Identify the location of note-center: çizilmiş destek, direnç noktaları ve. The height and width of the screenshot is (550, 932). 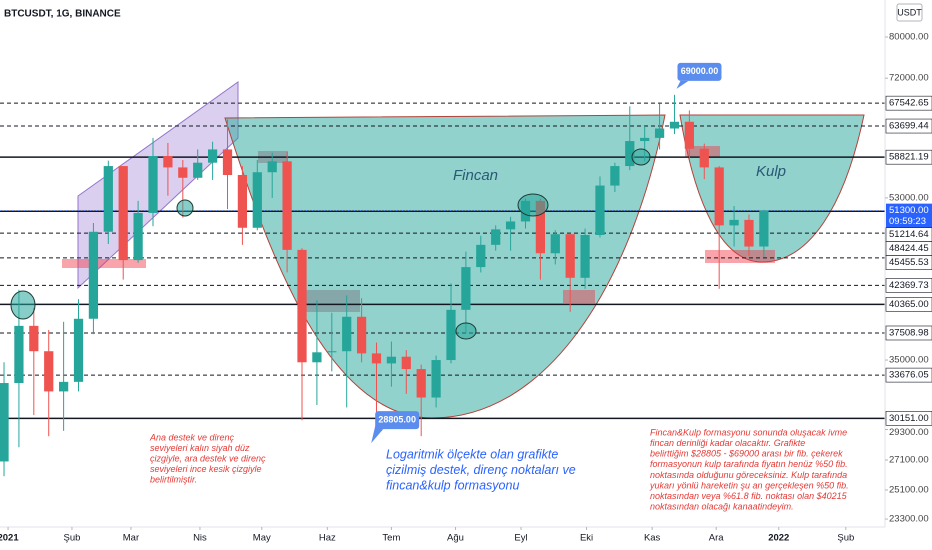
(481, 470).